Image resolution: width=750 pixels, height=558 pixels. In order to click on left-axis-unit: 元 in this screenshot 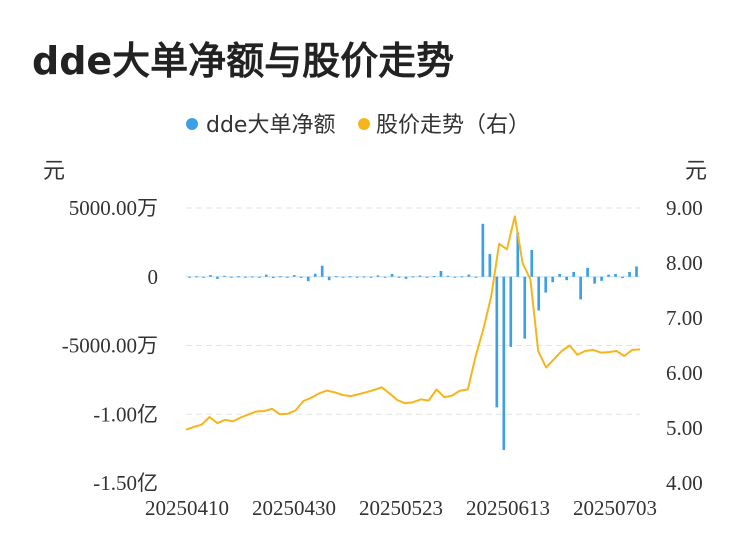, I will do `click(54, 171)`.